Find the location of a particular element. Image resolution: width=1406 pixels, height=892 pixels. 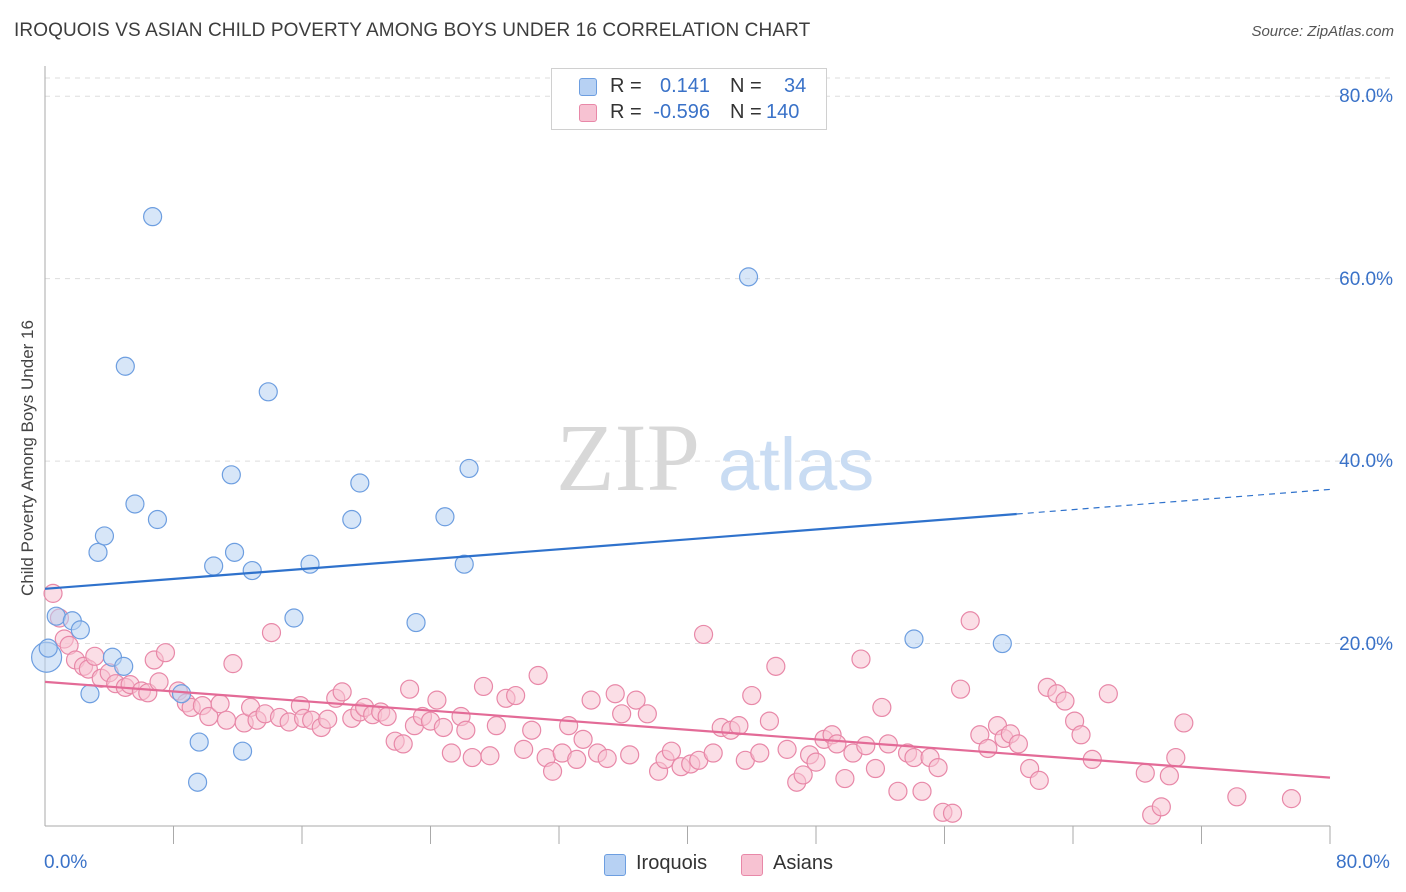

watermark: ZIP atlas is located at coordinates (715, 457).